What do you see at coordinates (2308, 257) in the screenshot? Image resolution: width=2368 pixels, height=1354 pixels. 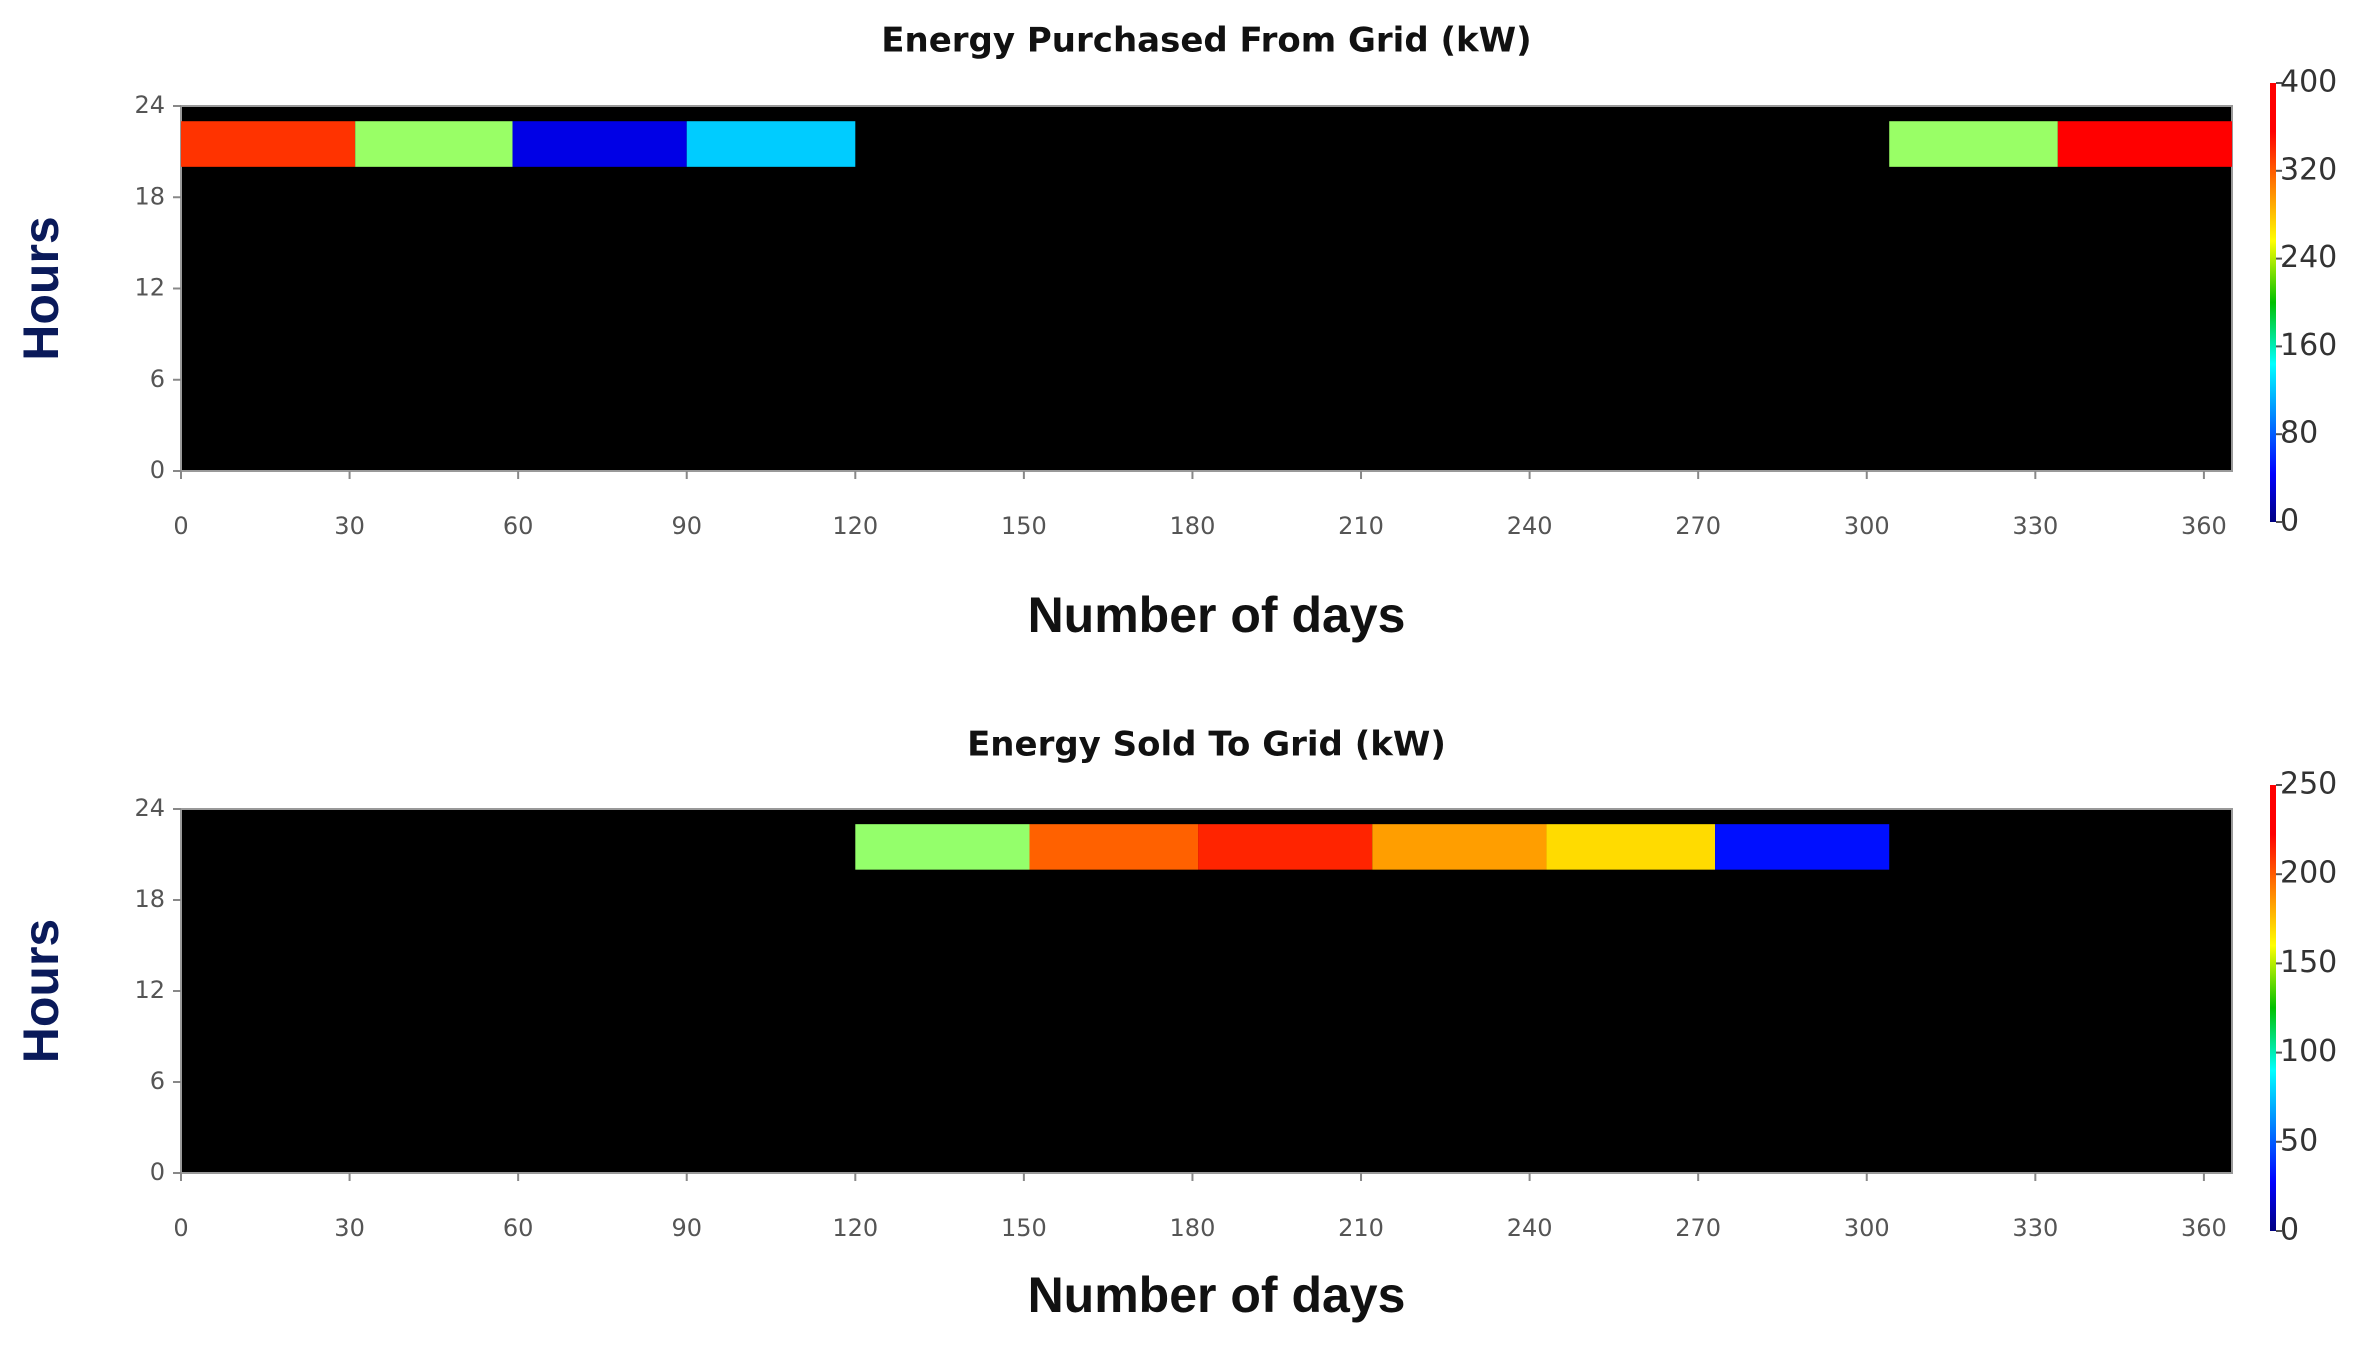 I see `colorbar-tick-label: 240` at bounding box center [2308, 257].